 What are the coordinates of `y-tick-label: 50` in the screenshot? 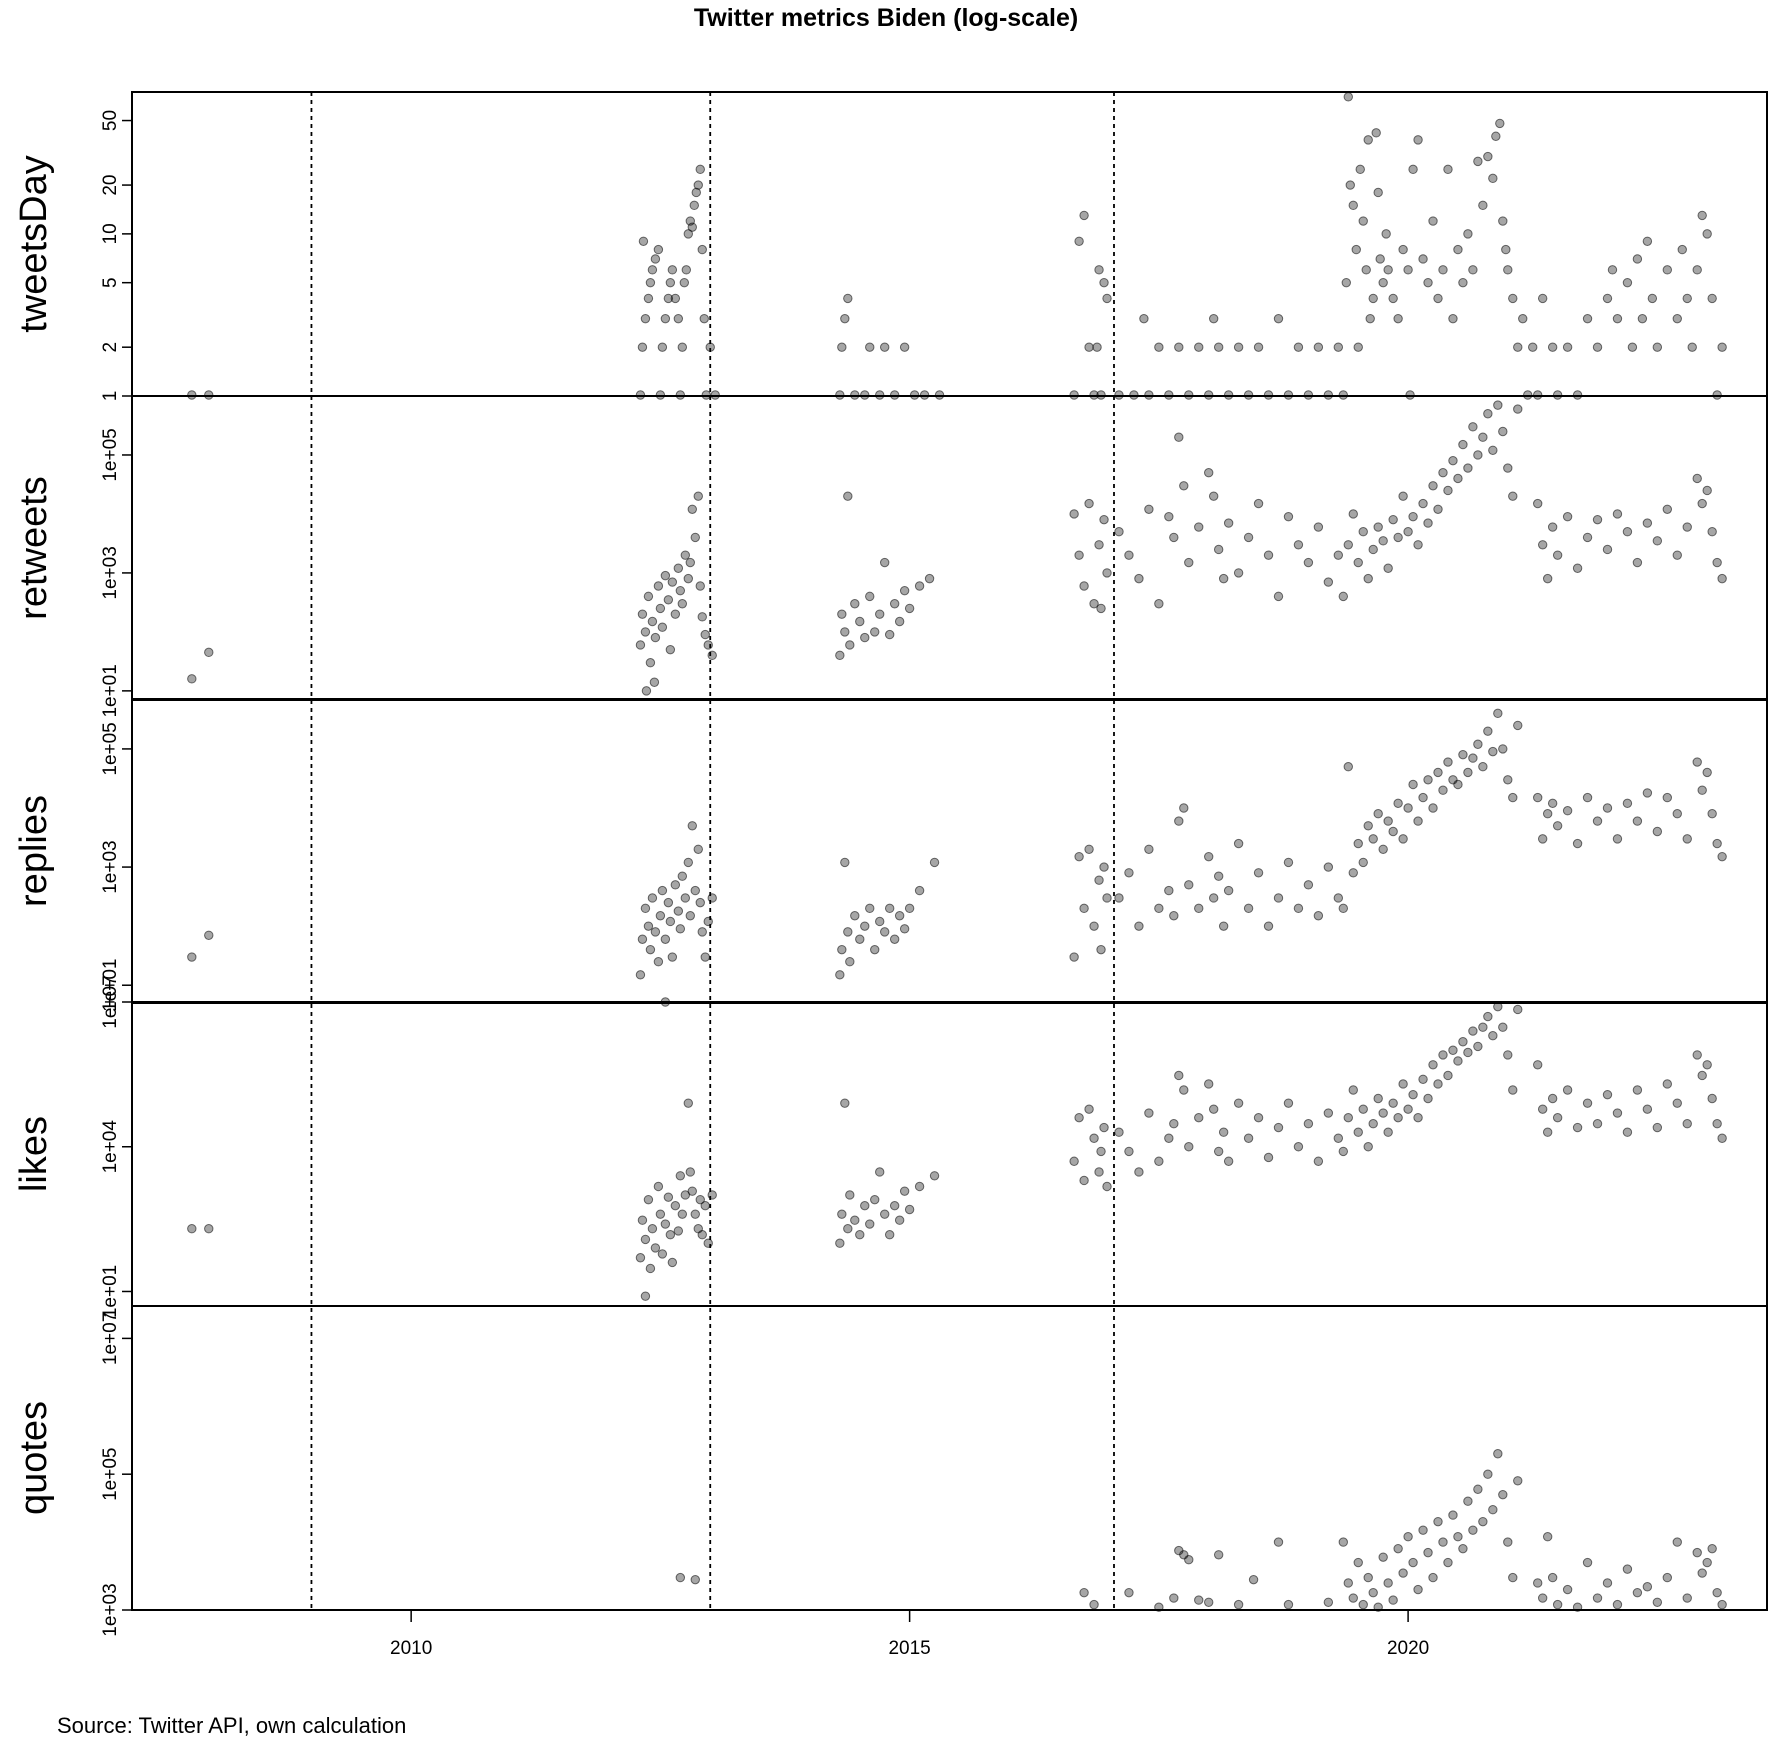 It's located at (110, 120).